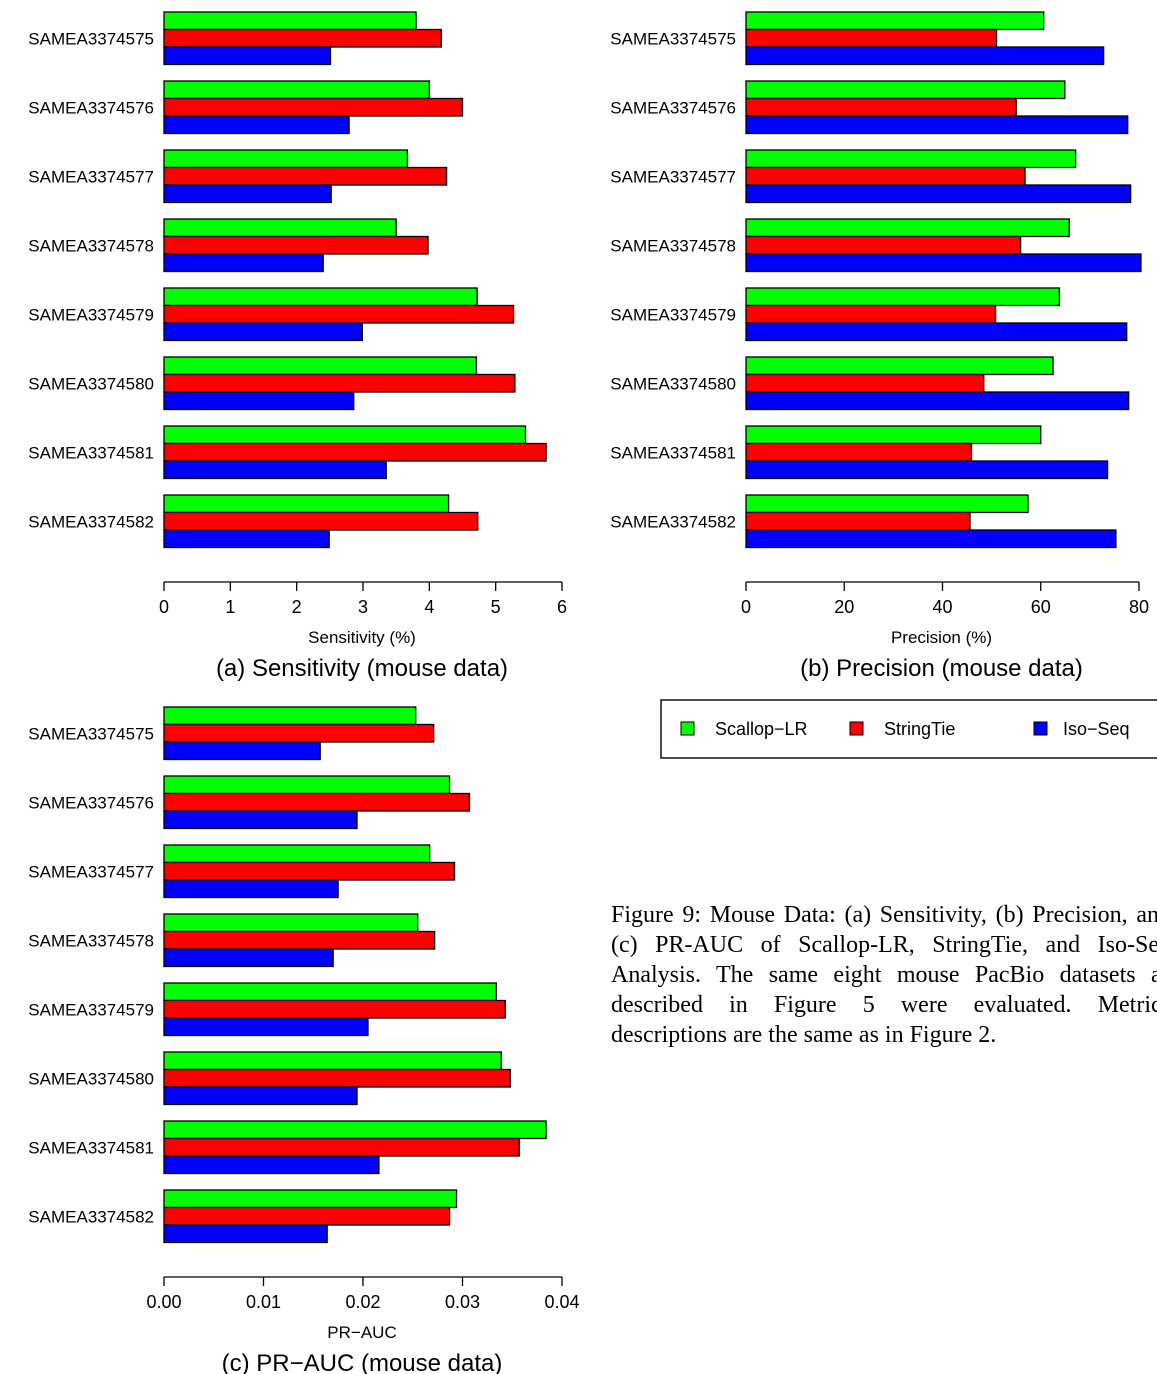  Describe the element at coordinates (919, 729) in the screenshot. I see `legend-label-stringtie: StringTie` at that location.